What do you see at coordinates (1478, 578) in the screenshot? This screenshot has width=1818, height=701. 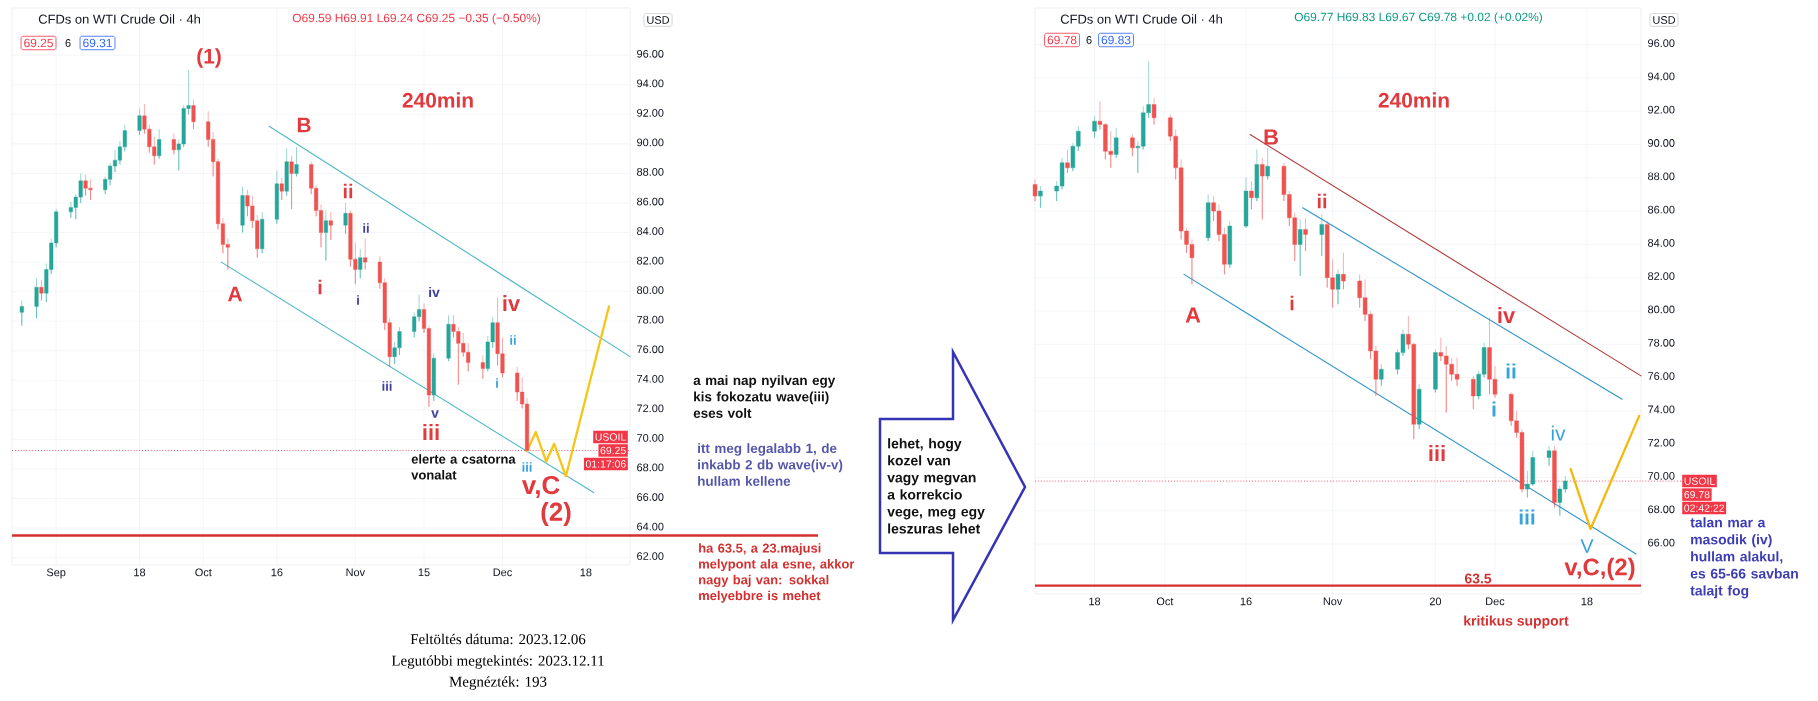 I see `ref-line-label: 63.5` at bounding box center [1478, 578].